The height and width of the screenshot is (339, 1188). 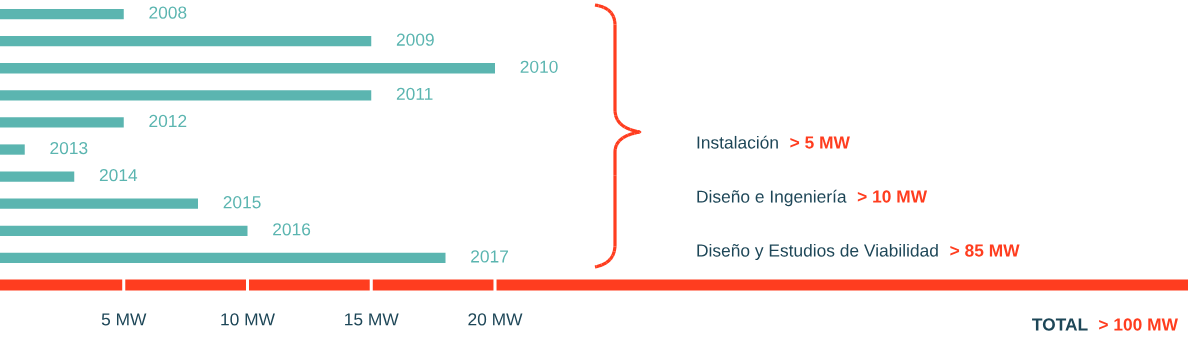 What do you see at coordinates (772, 198) in the screenshot?
I see `annotation: Diseño e Ingeniería` at bounding box center [772, 198].